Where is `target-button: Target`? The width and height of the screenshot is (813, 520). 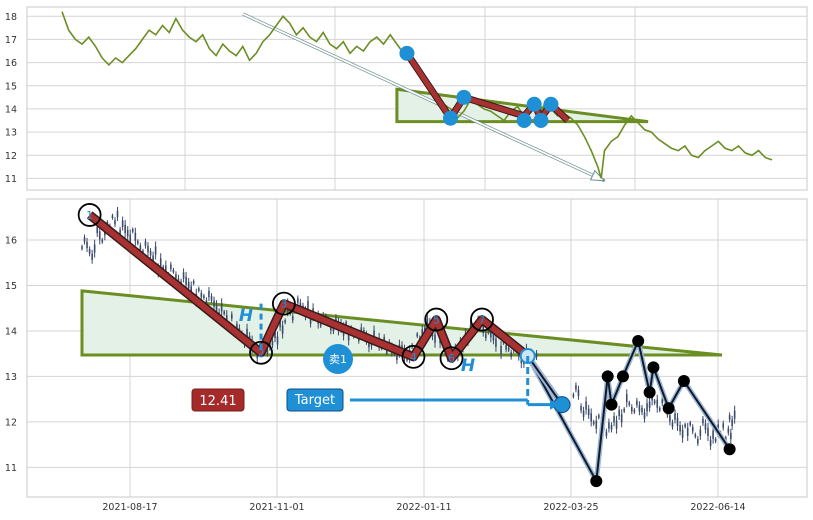 target-button: Target is located at coordinates (315, 400).